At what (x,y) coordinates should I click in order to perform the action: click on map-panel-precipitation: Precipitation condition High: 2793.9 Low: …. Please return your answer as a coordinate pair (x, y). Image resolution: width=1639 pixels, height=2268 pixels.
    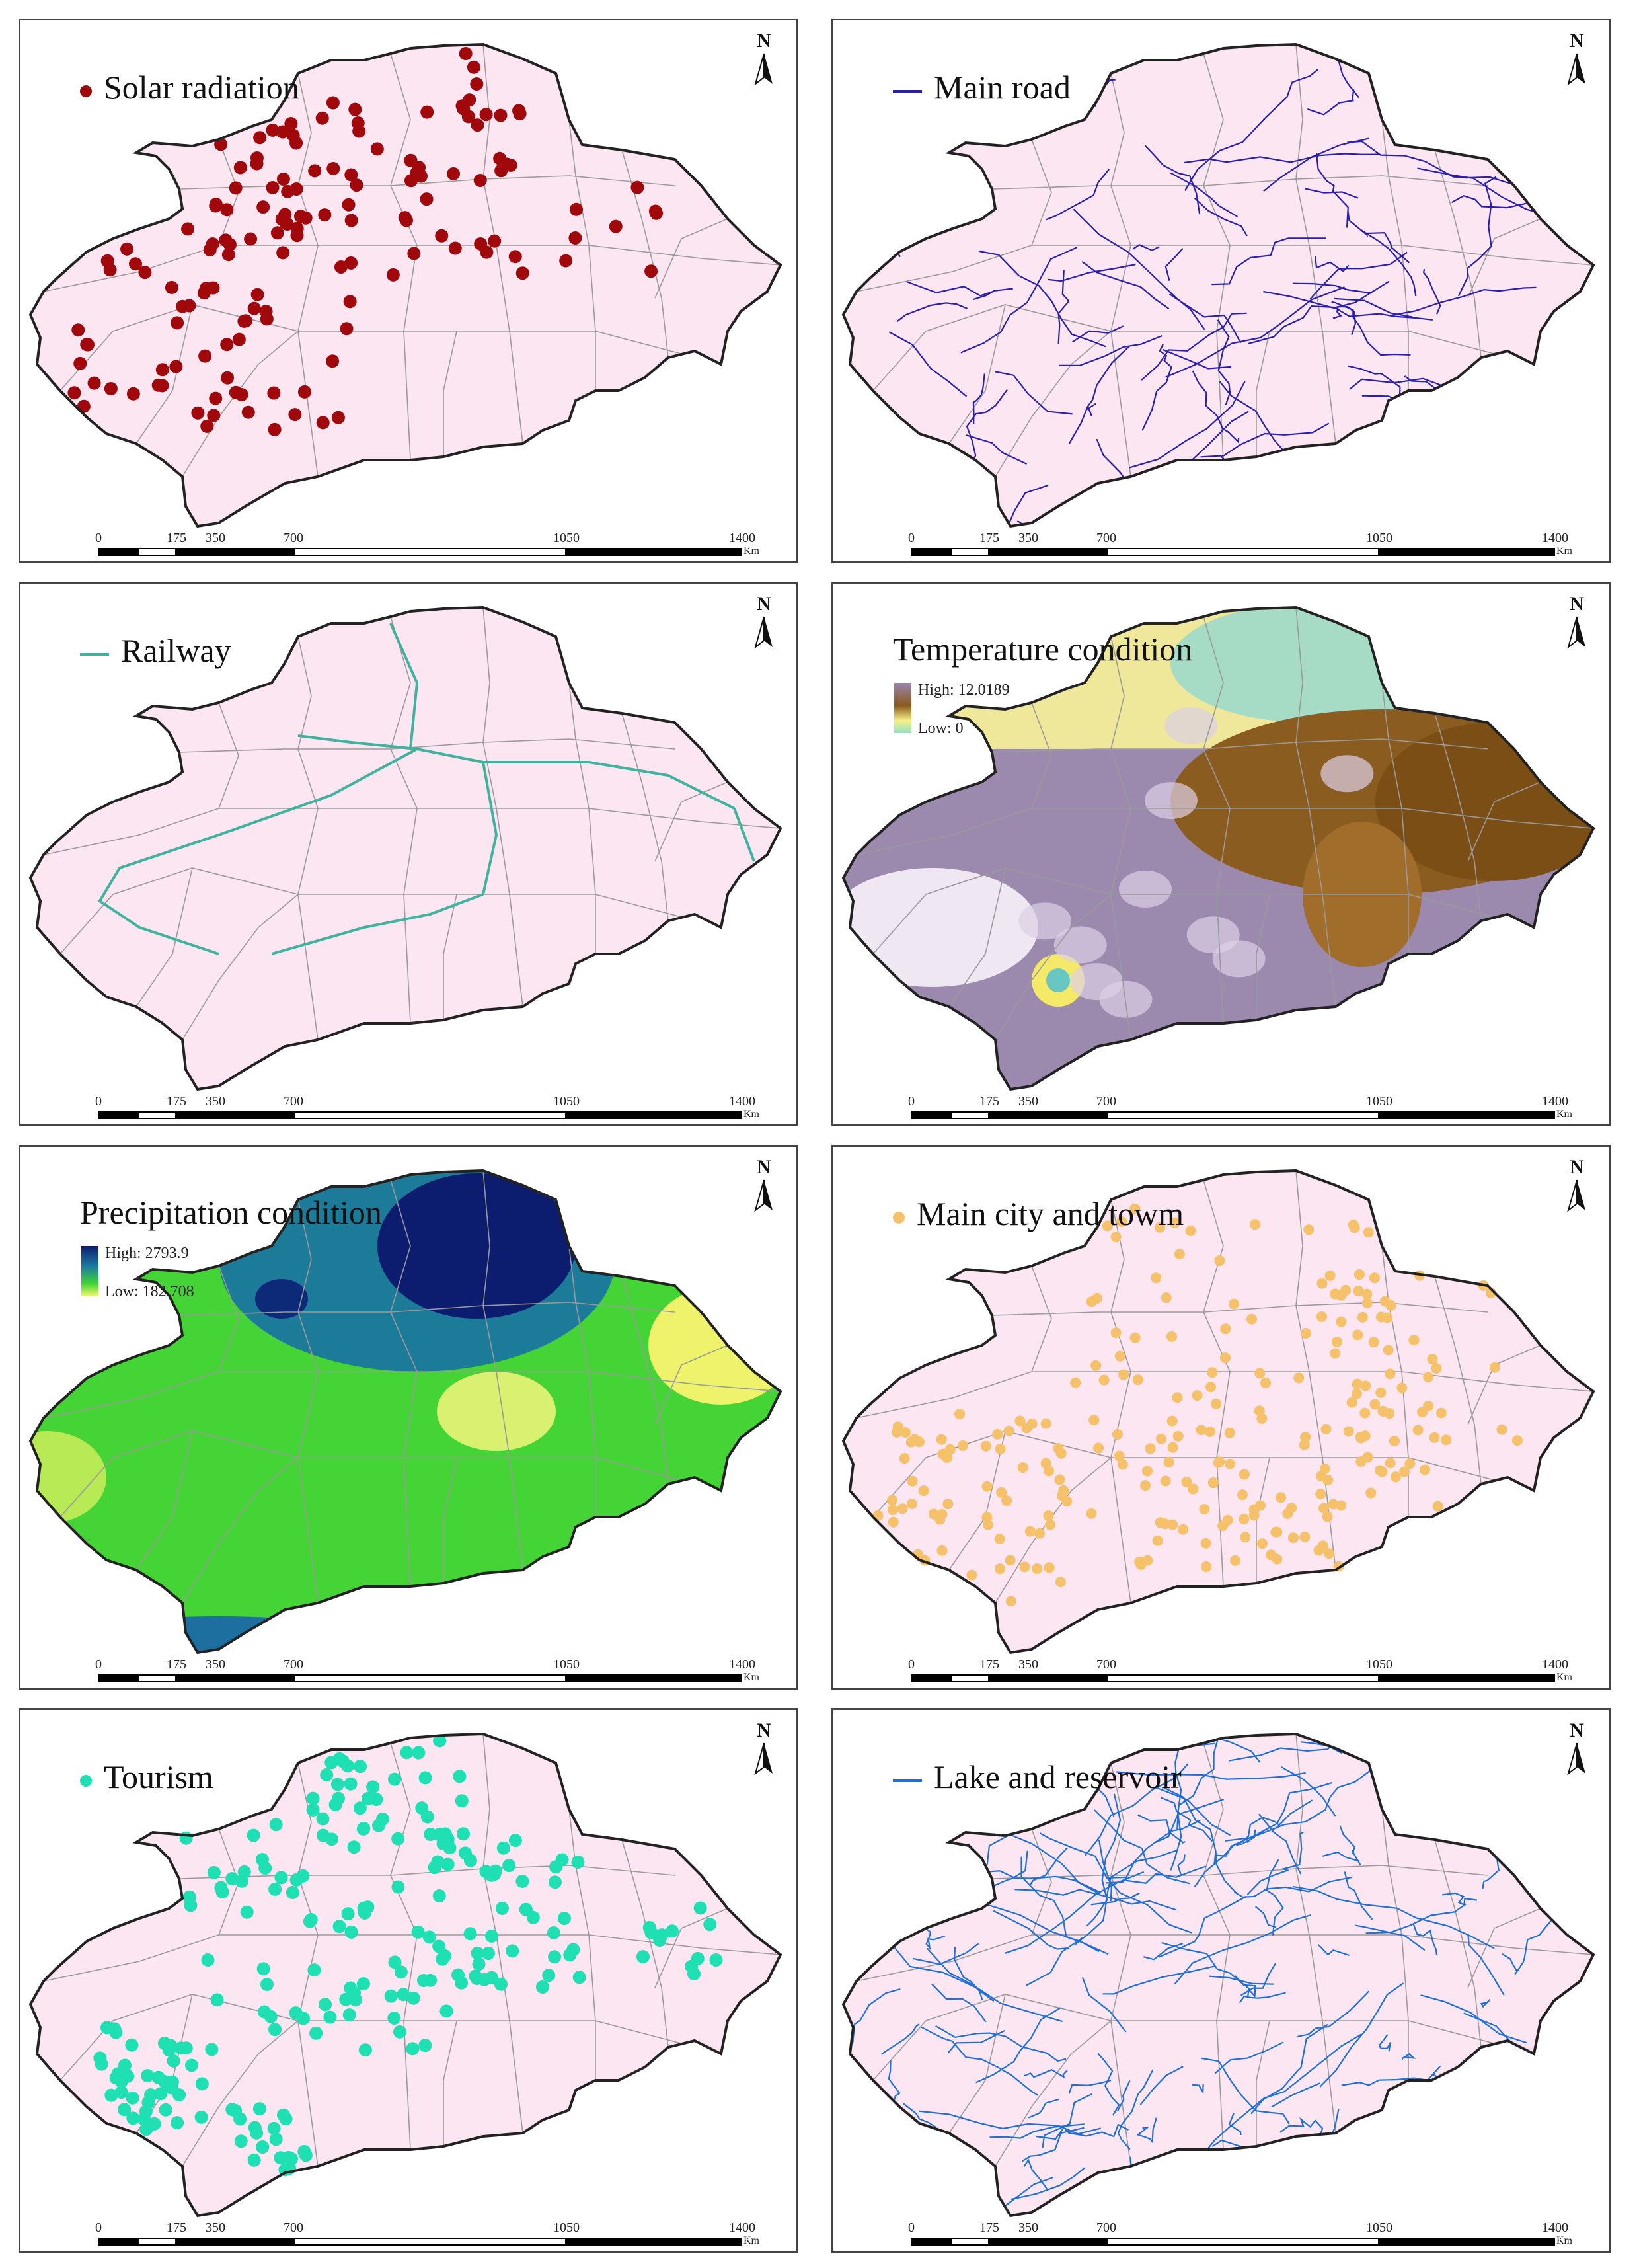
    Looking at the image, I should click on (408, 1417).